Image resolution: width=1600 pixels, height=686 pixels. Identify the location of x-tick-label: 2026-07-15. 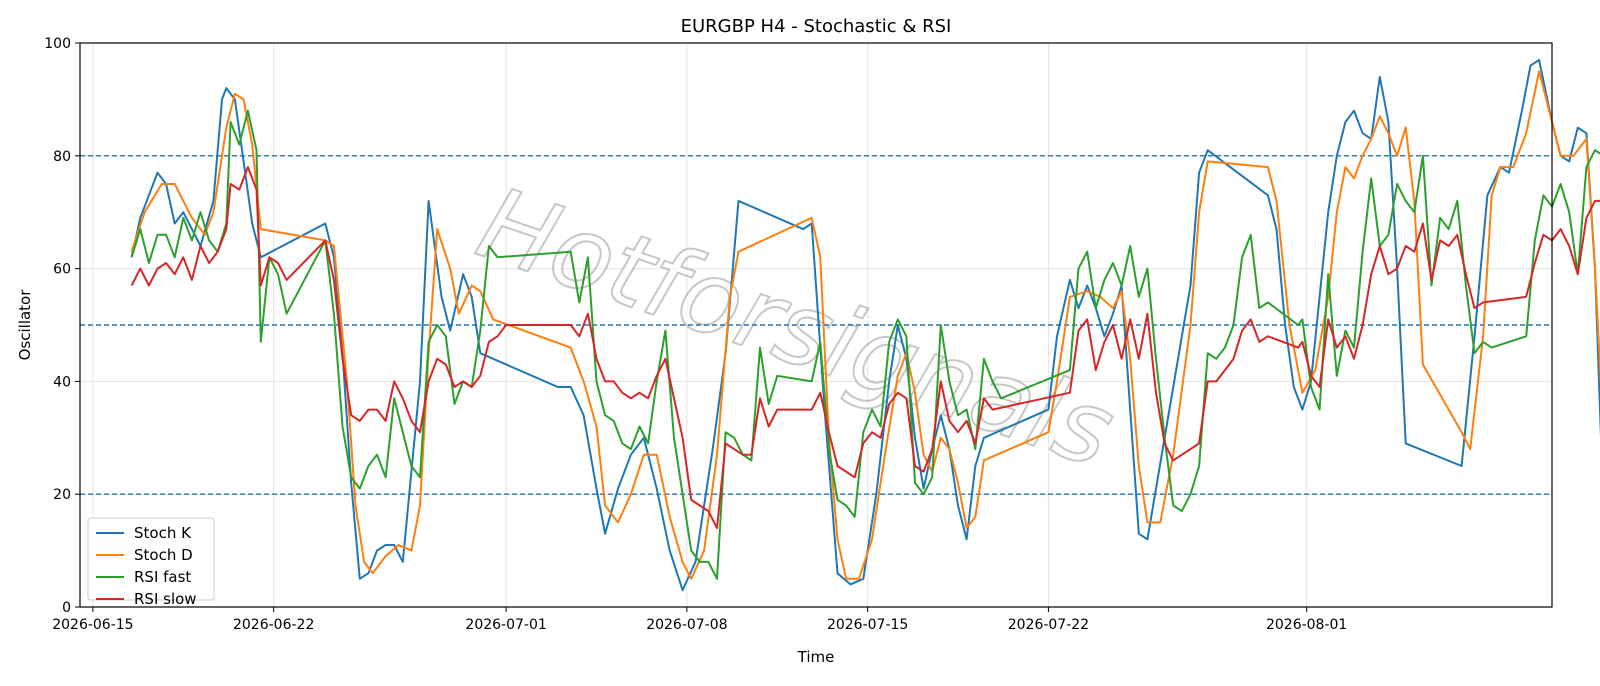
(867, 625).